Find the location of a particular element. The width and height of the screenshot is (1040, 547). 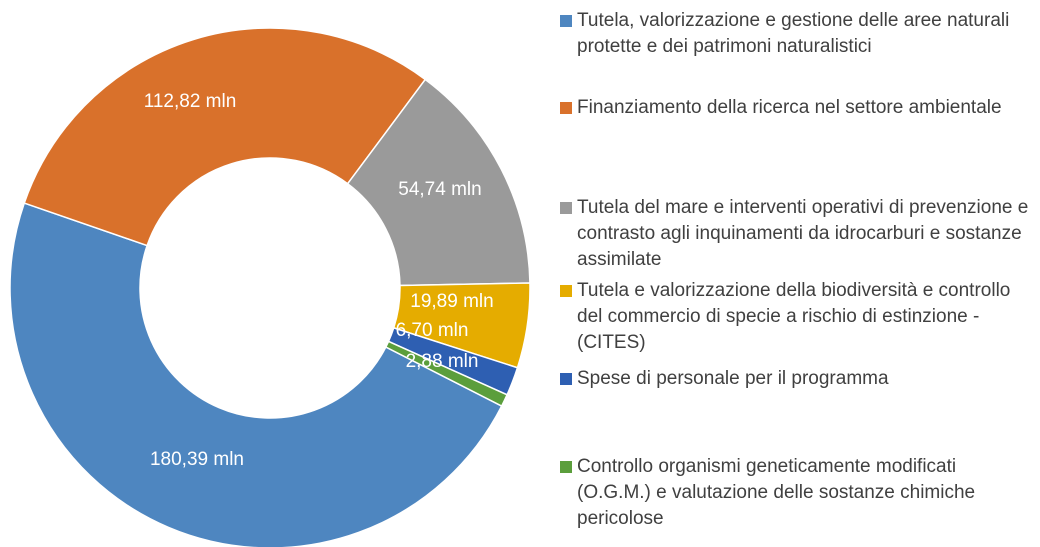

legend-label: Spese di personale per il programma is located at coordinates (733, 378).